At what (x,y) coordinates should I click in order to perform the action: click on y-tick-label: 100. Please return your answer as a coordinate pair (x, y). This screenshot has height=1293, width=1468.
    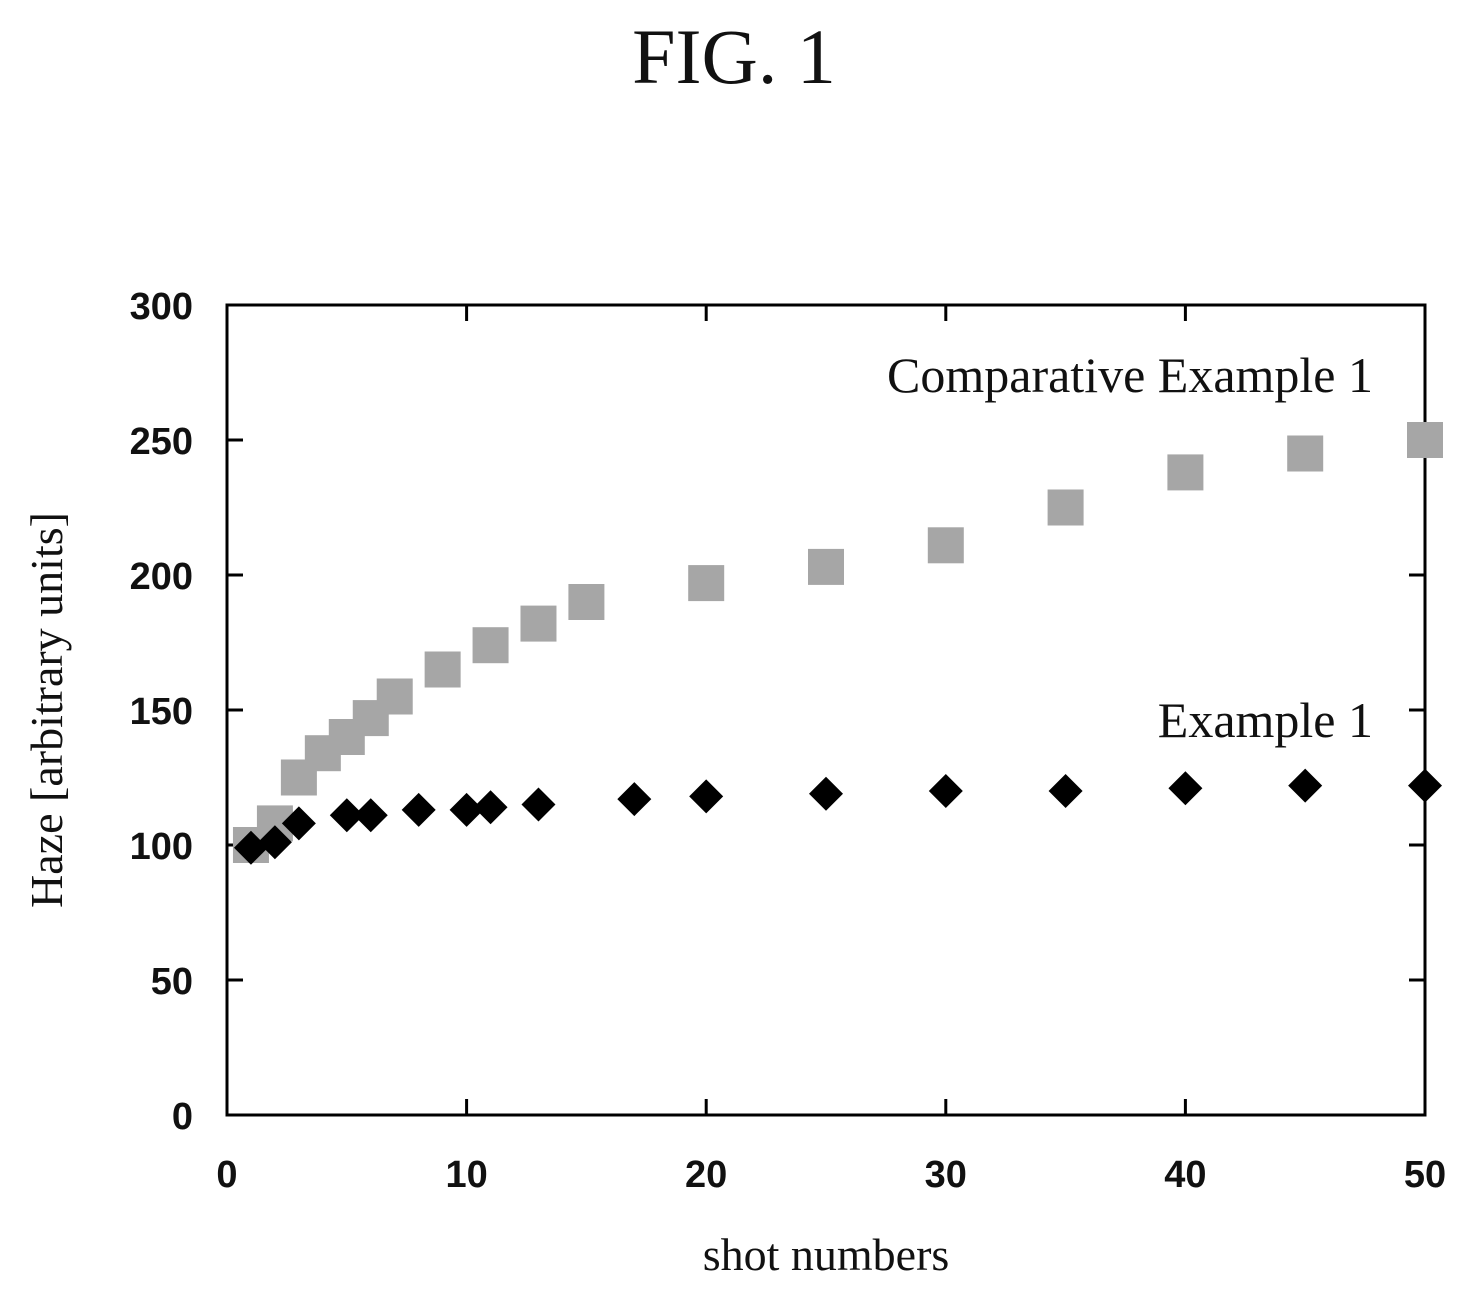
    Looking at the image, I should click on (161, 847).